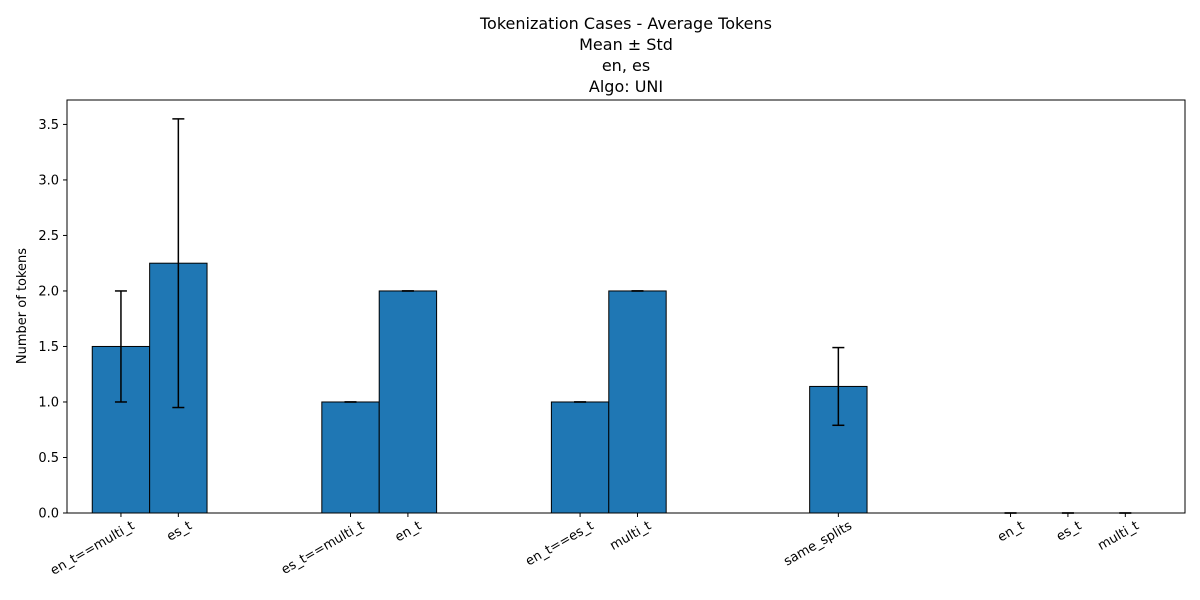  I want to click on y-tick-label: 1.0, so click(48, 402).